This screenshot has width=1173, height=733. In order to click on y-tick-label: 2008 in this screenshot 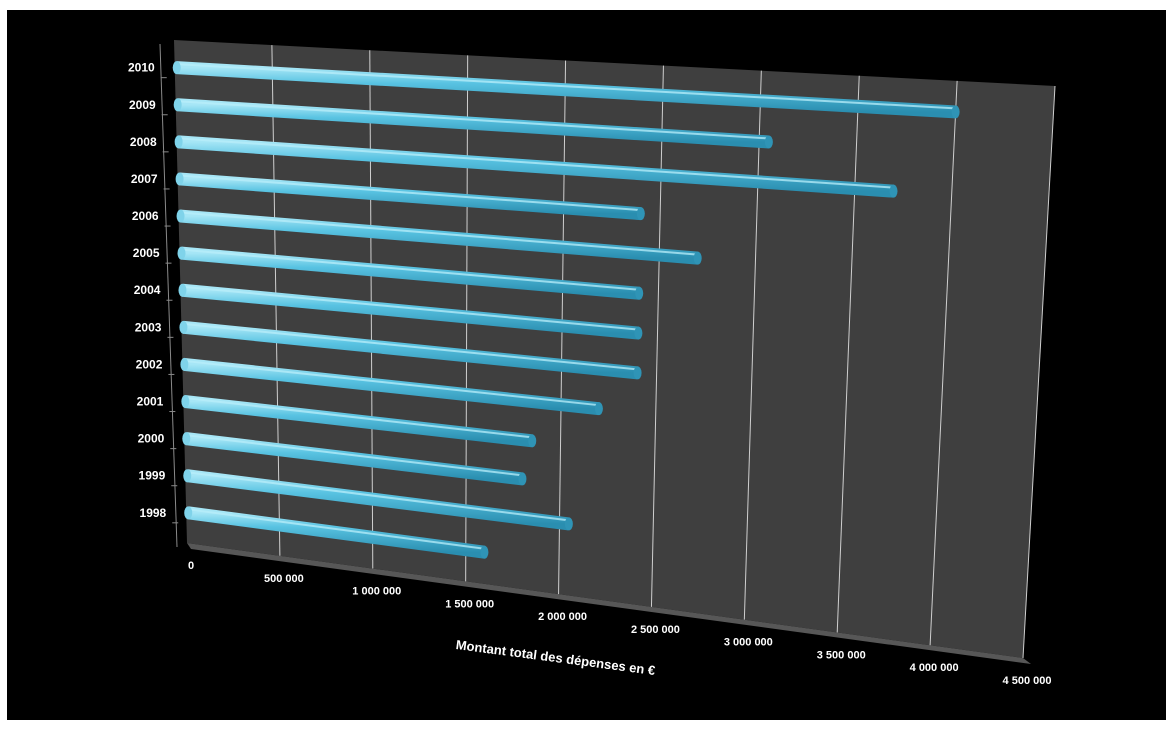, I will do `click(143, 142)`.